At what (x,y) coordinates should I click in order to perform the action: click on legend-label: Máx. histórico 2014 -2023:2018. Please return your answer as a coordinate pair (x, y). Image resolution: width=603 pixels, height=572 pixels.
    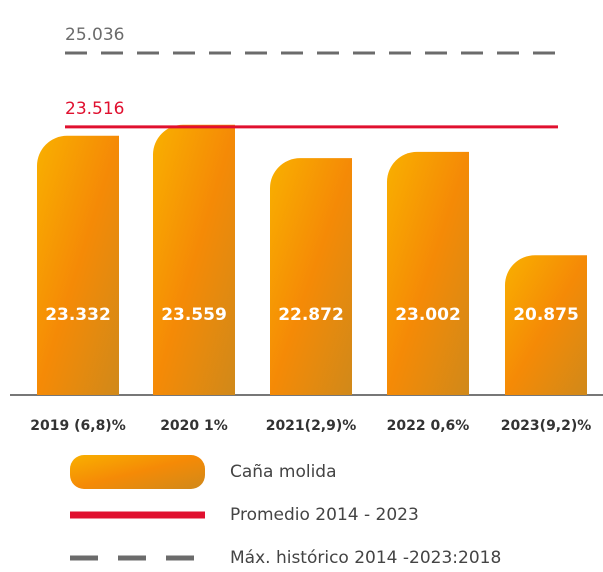
    Looking at the image, I should click on (365, 558).